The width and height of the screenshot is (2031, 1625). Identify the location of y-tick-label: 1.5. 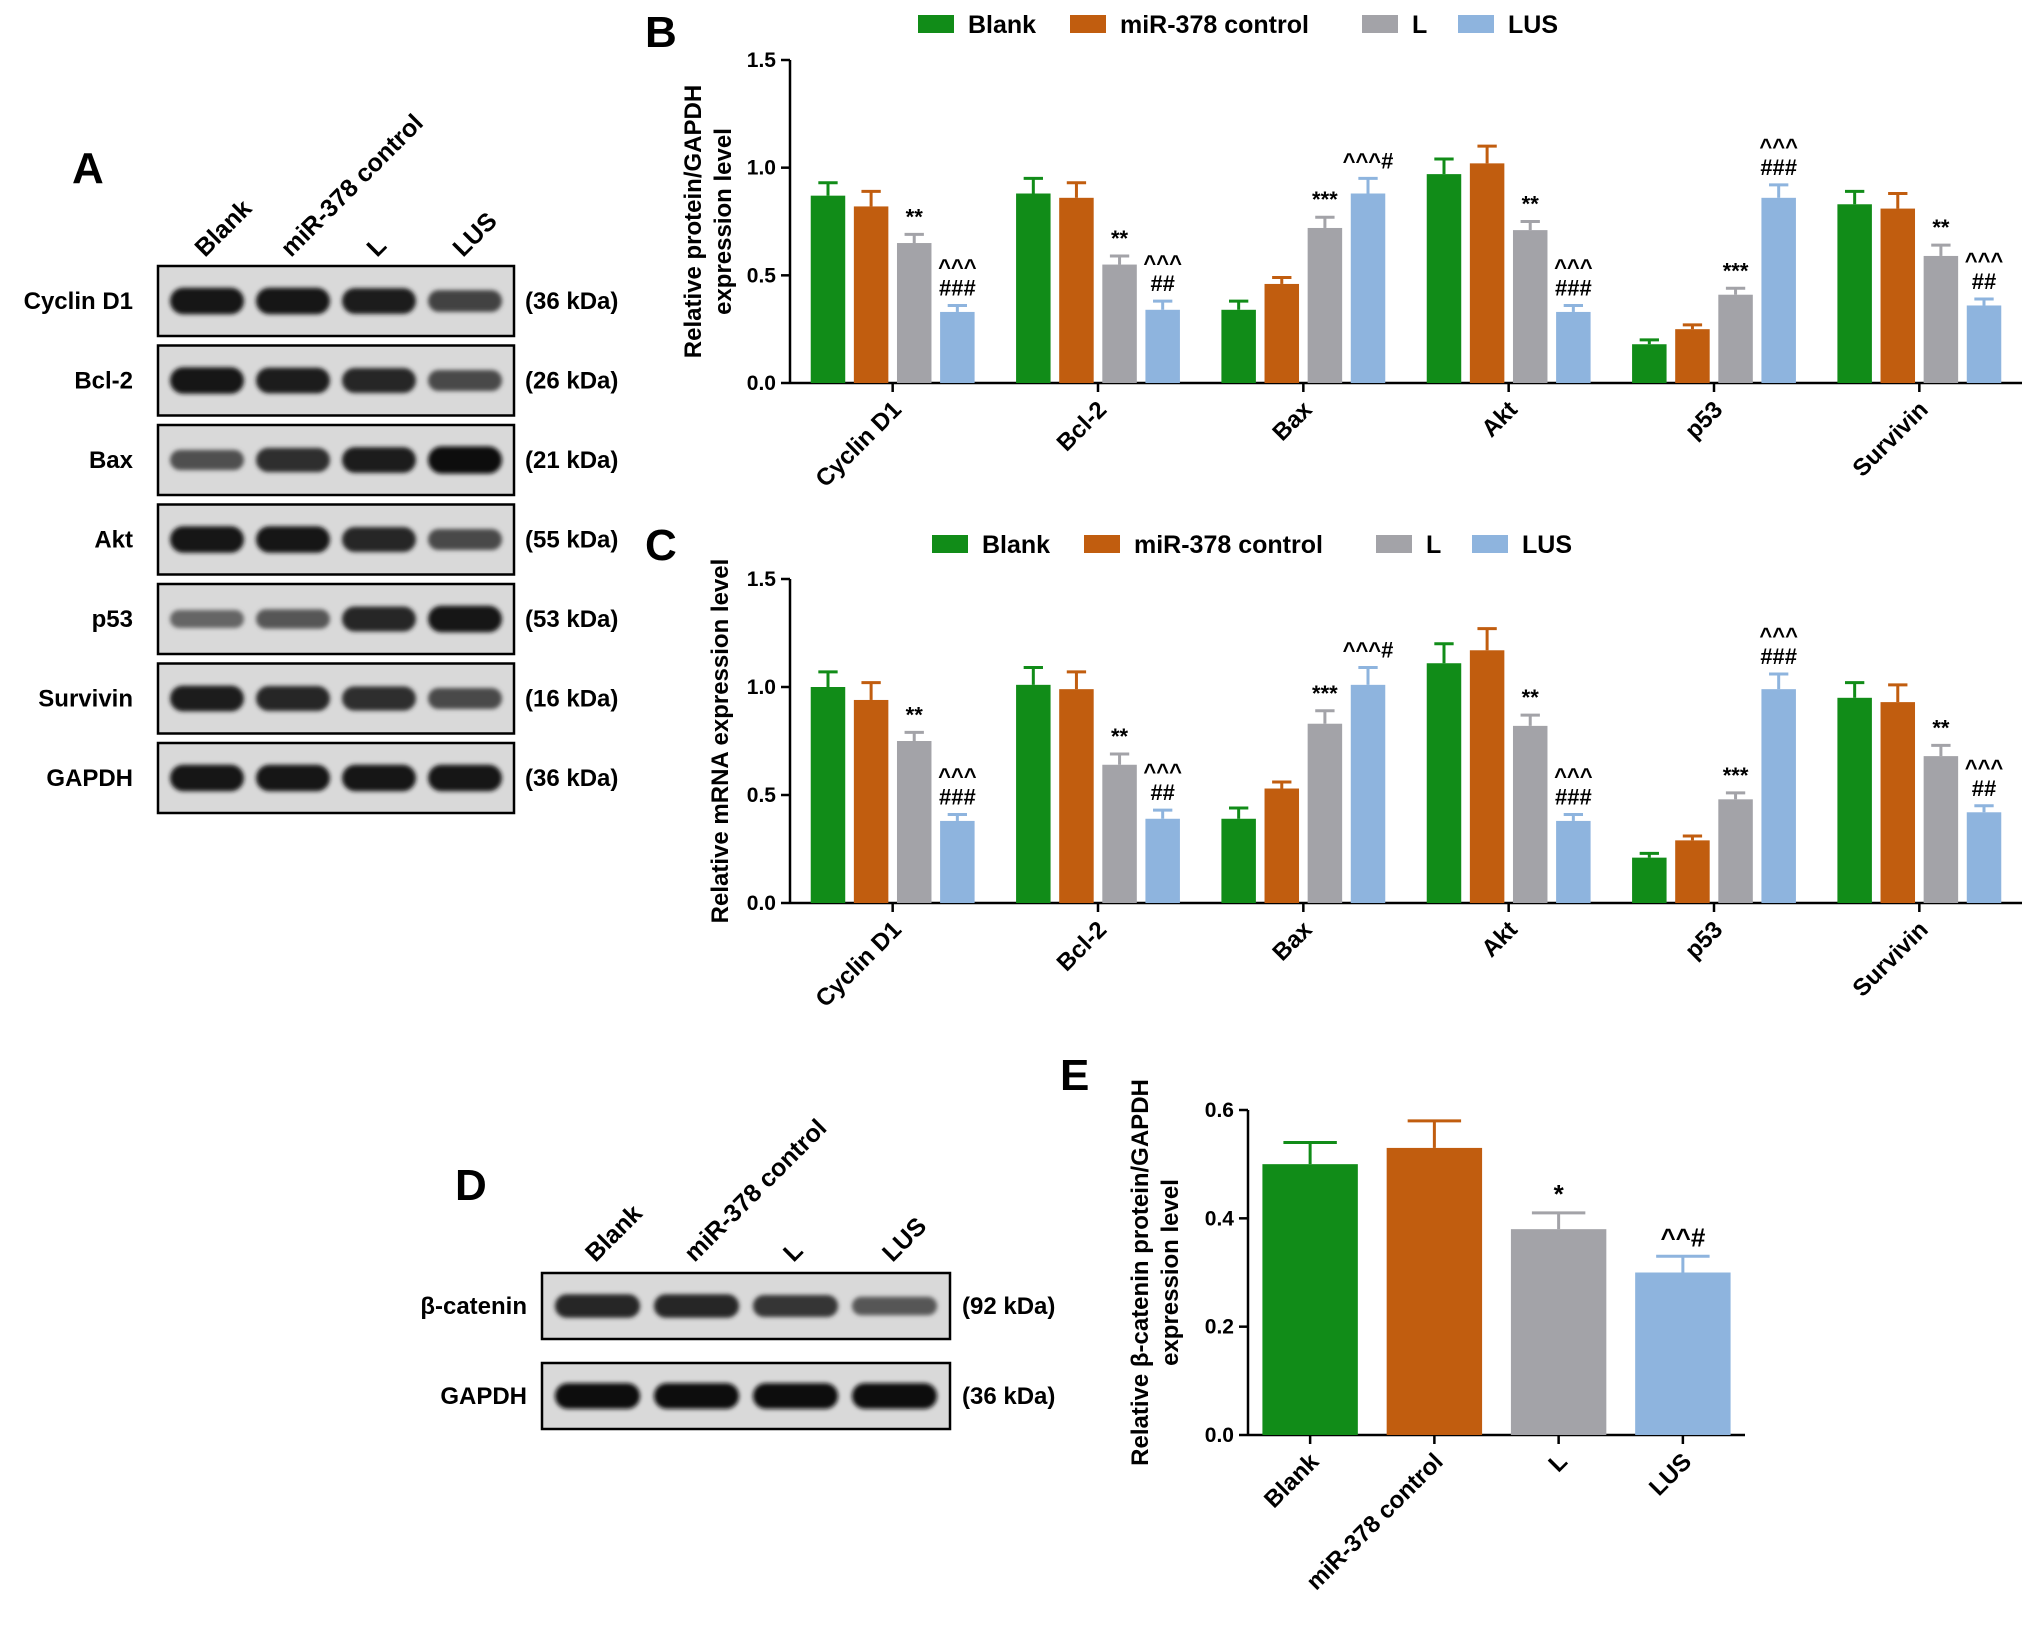
(762, 60).